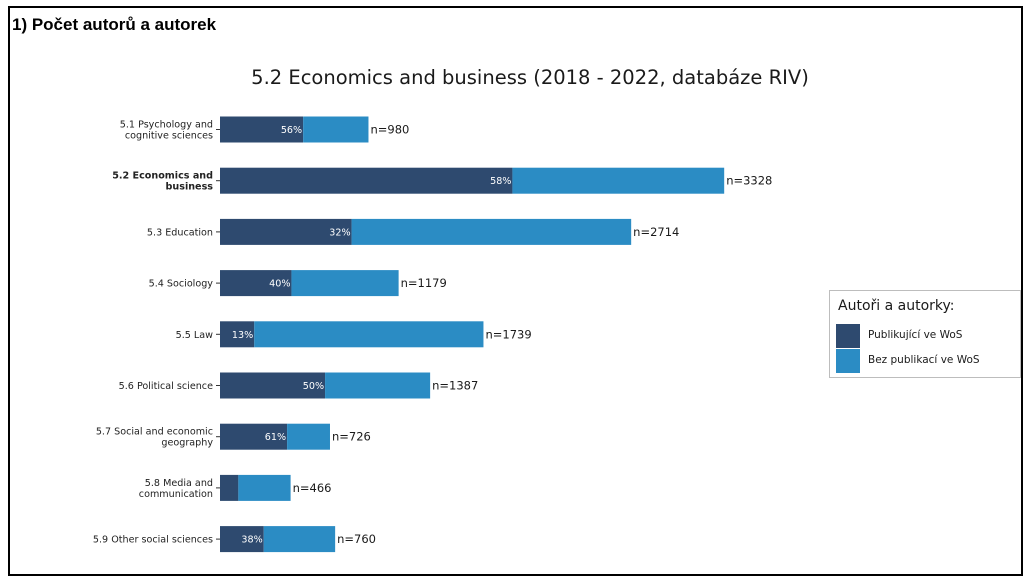 This screenshot has height=576, width=1025. Describe the element at coordinates (351, 437) in the screenshot. I see `total-label: n=726` at that location.